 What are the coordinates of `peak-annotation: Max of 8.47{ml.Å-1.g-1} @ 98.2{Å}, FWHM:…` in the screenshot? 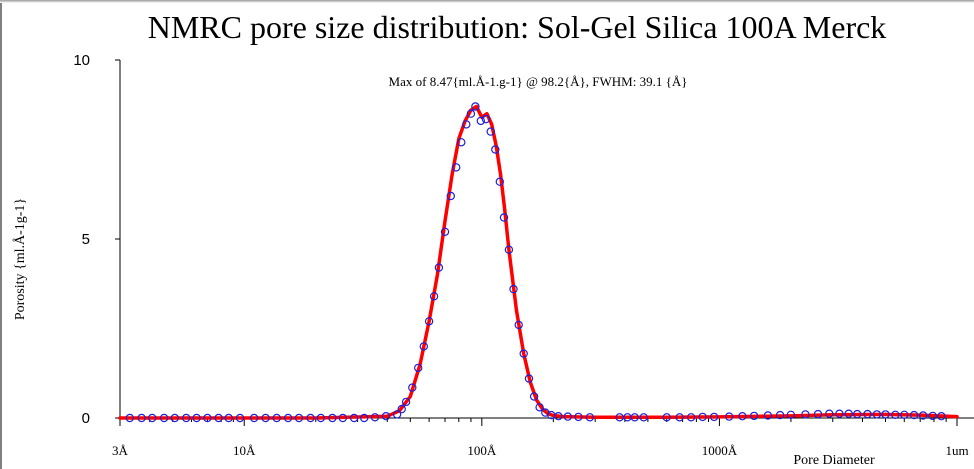 It's located at (538, 81).